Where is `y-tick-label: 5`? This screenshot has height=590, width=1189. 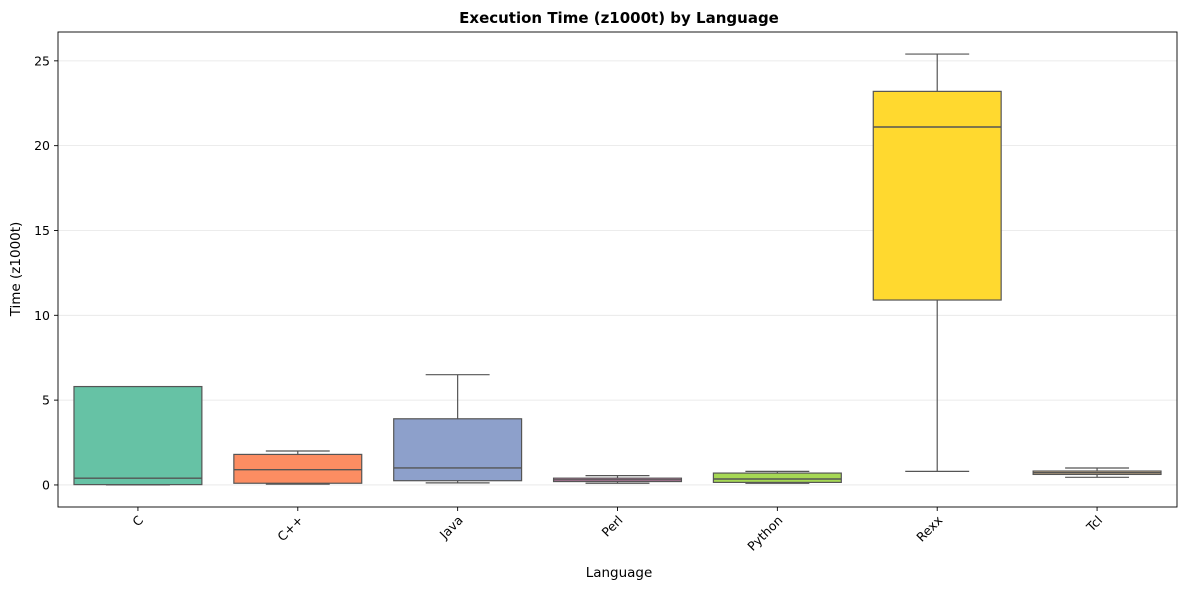 y-tick-label: 5 is located at coordinates (46, 400).